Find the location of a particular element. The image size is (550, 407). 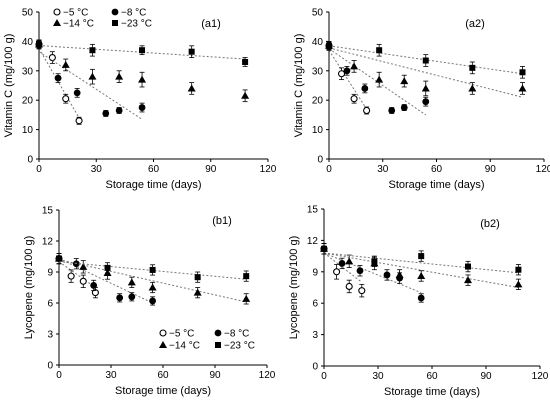

y-tick-label: 0 is located at coordinates (30, 160).